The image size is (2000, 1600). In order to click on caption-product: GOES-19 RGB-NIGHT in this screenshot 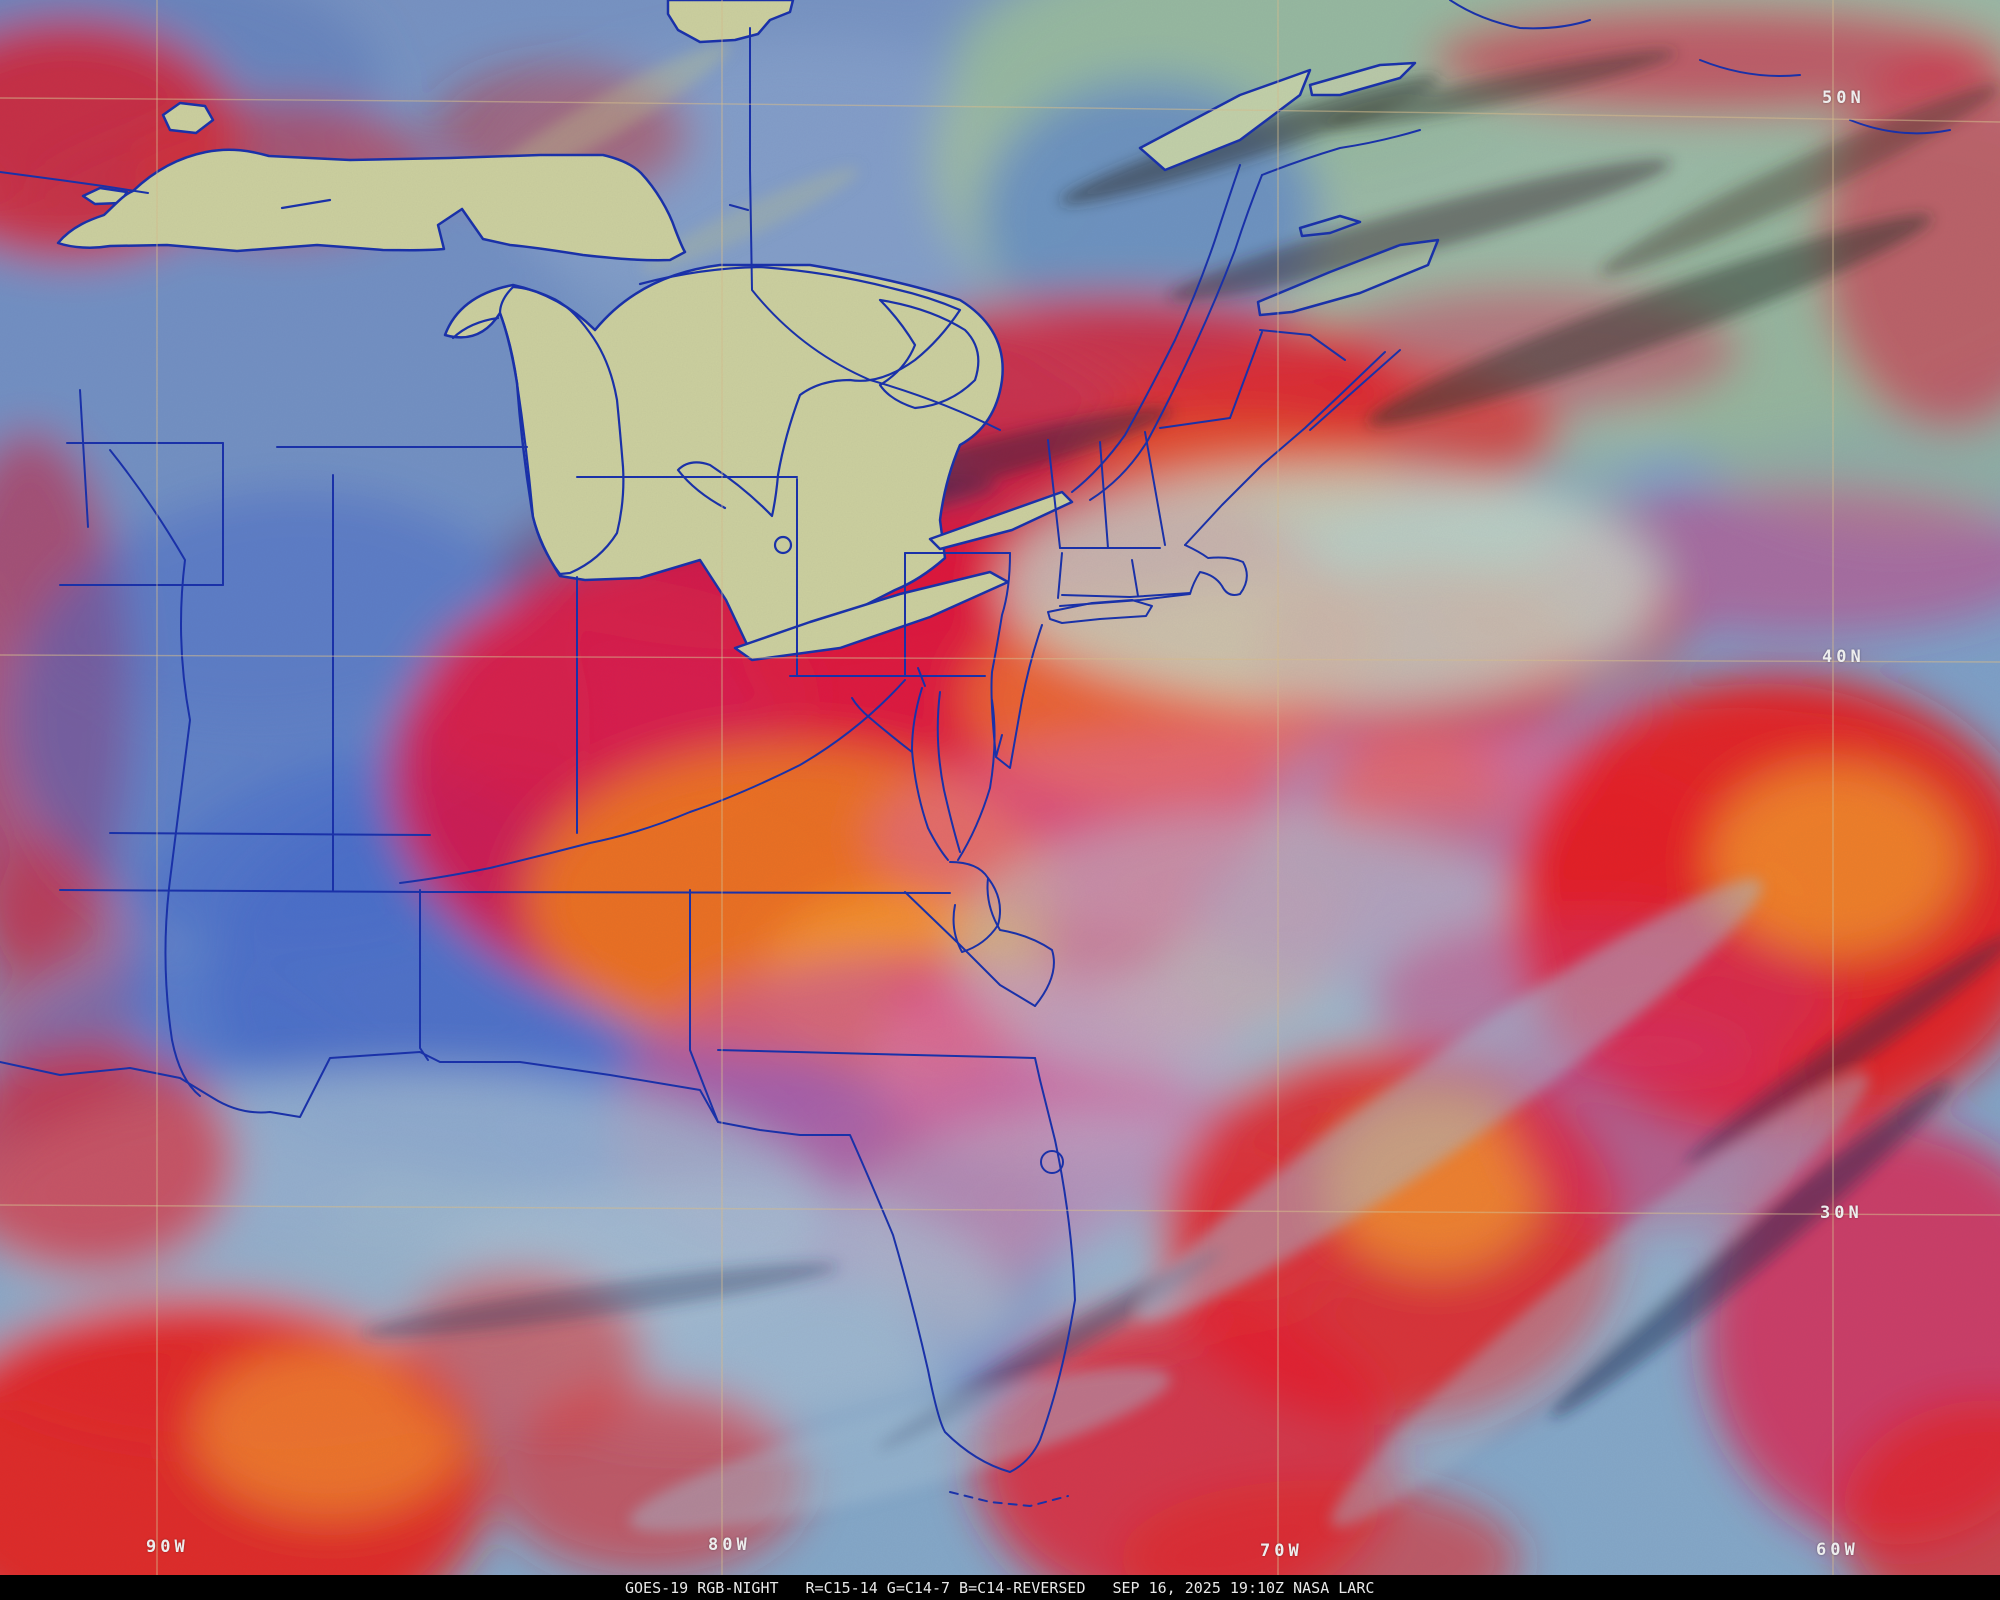, I will do `click(702, 1587)`.